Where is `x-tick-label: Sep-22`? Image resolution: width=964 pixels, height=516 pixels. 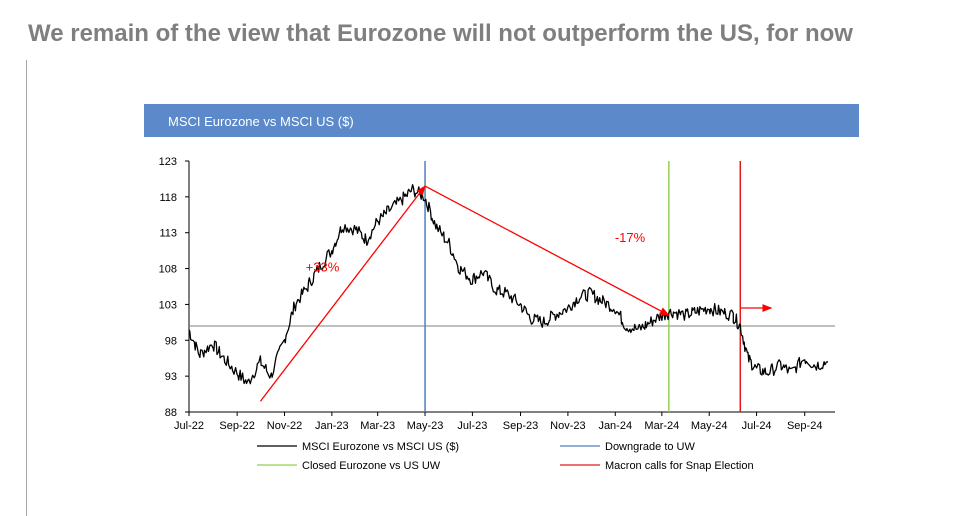
x-tick-label: Sep-22 is located at coordinates (236, 426).